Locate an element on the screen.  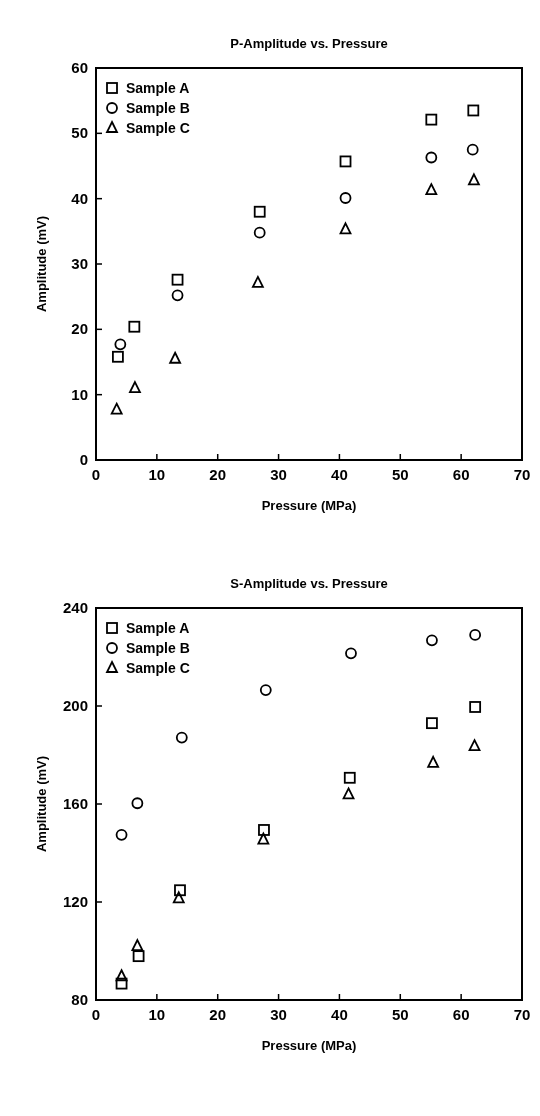
y-tick-label: 50 is located at coordinates (79, 133).